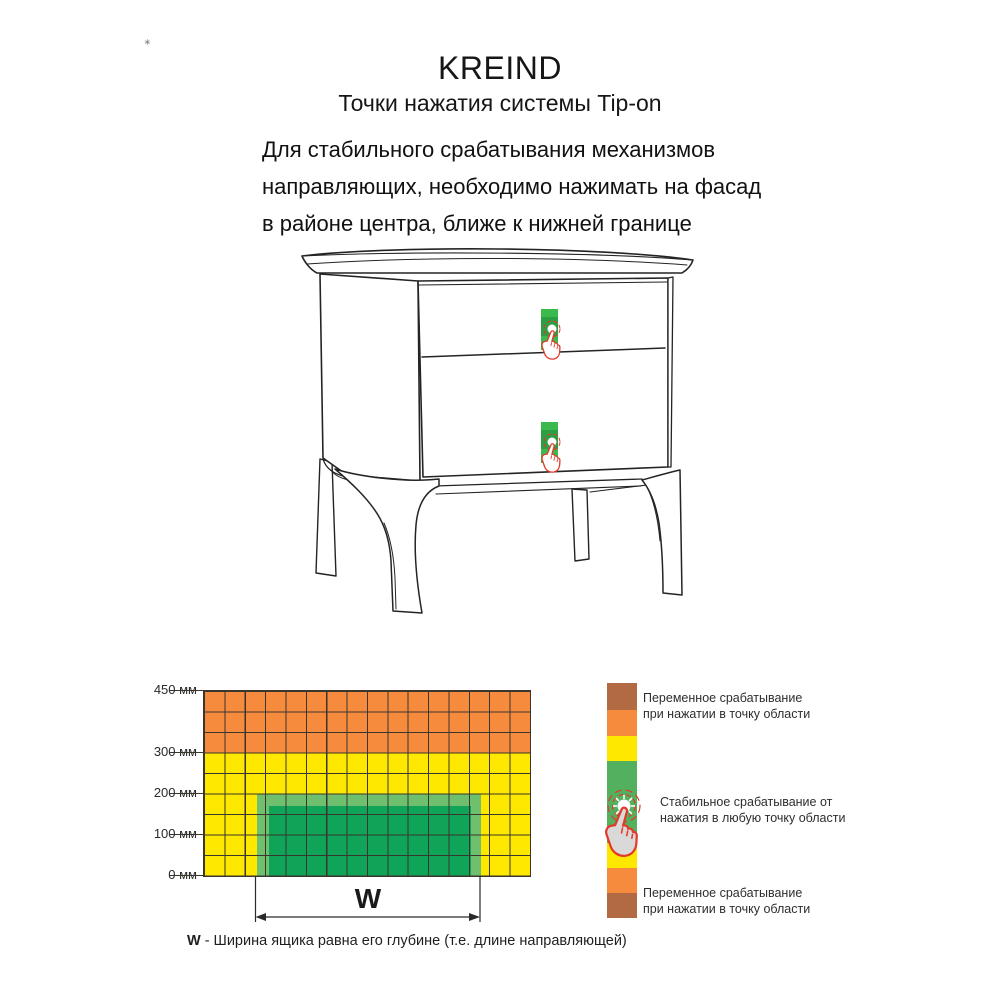  I want to click on w-dimension-arrow, so click(367, 899).